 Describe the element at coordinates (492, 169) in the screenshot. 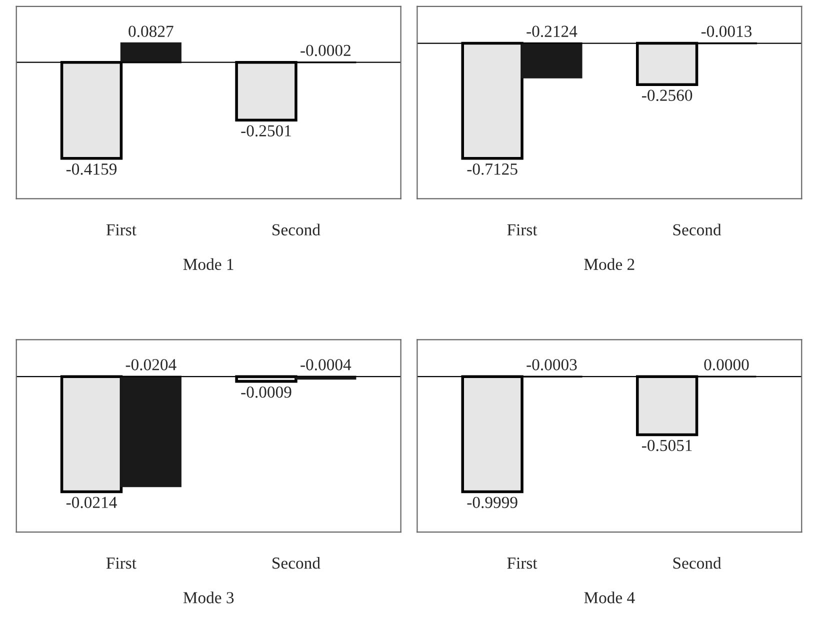

I see `data-label: -0.7125` at that location.